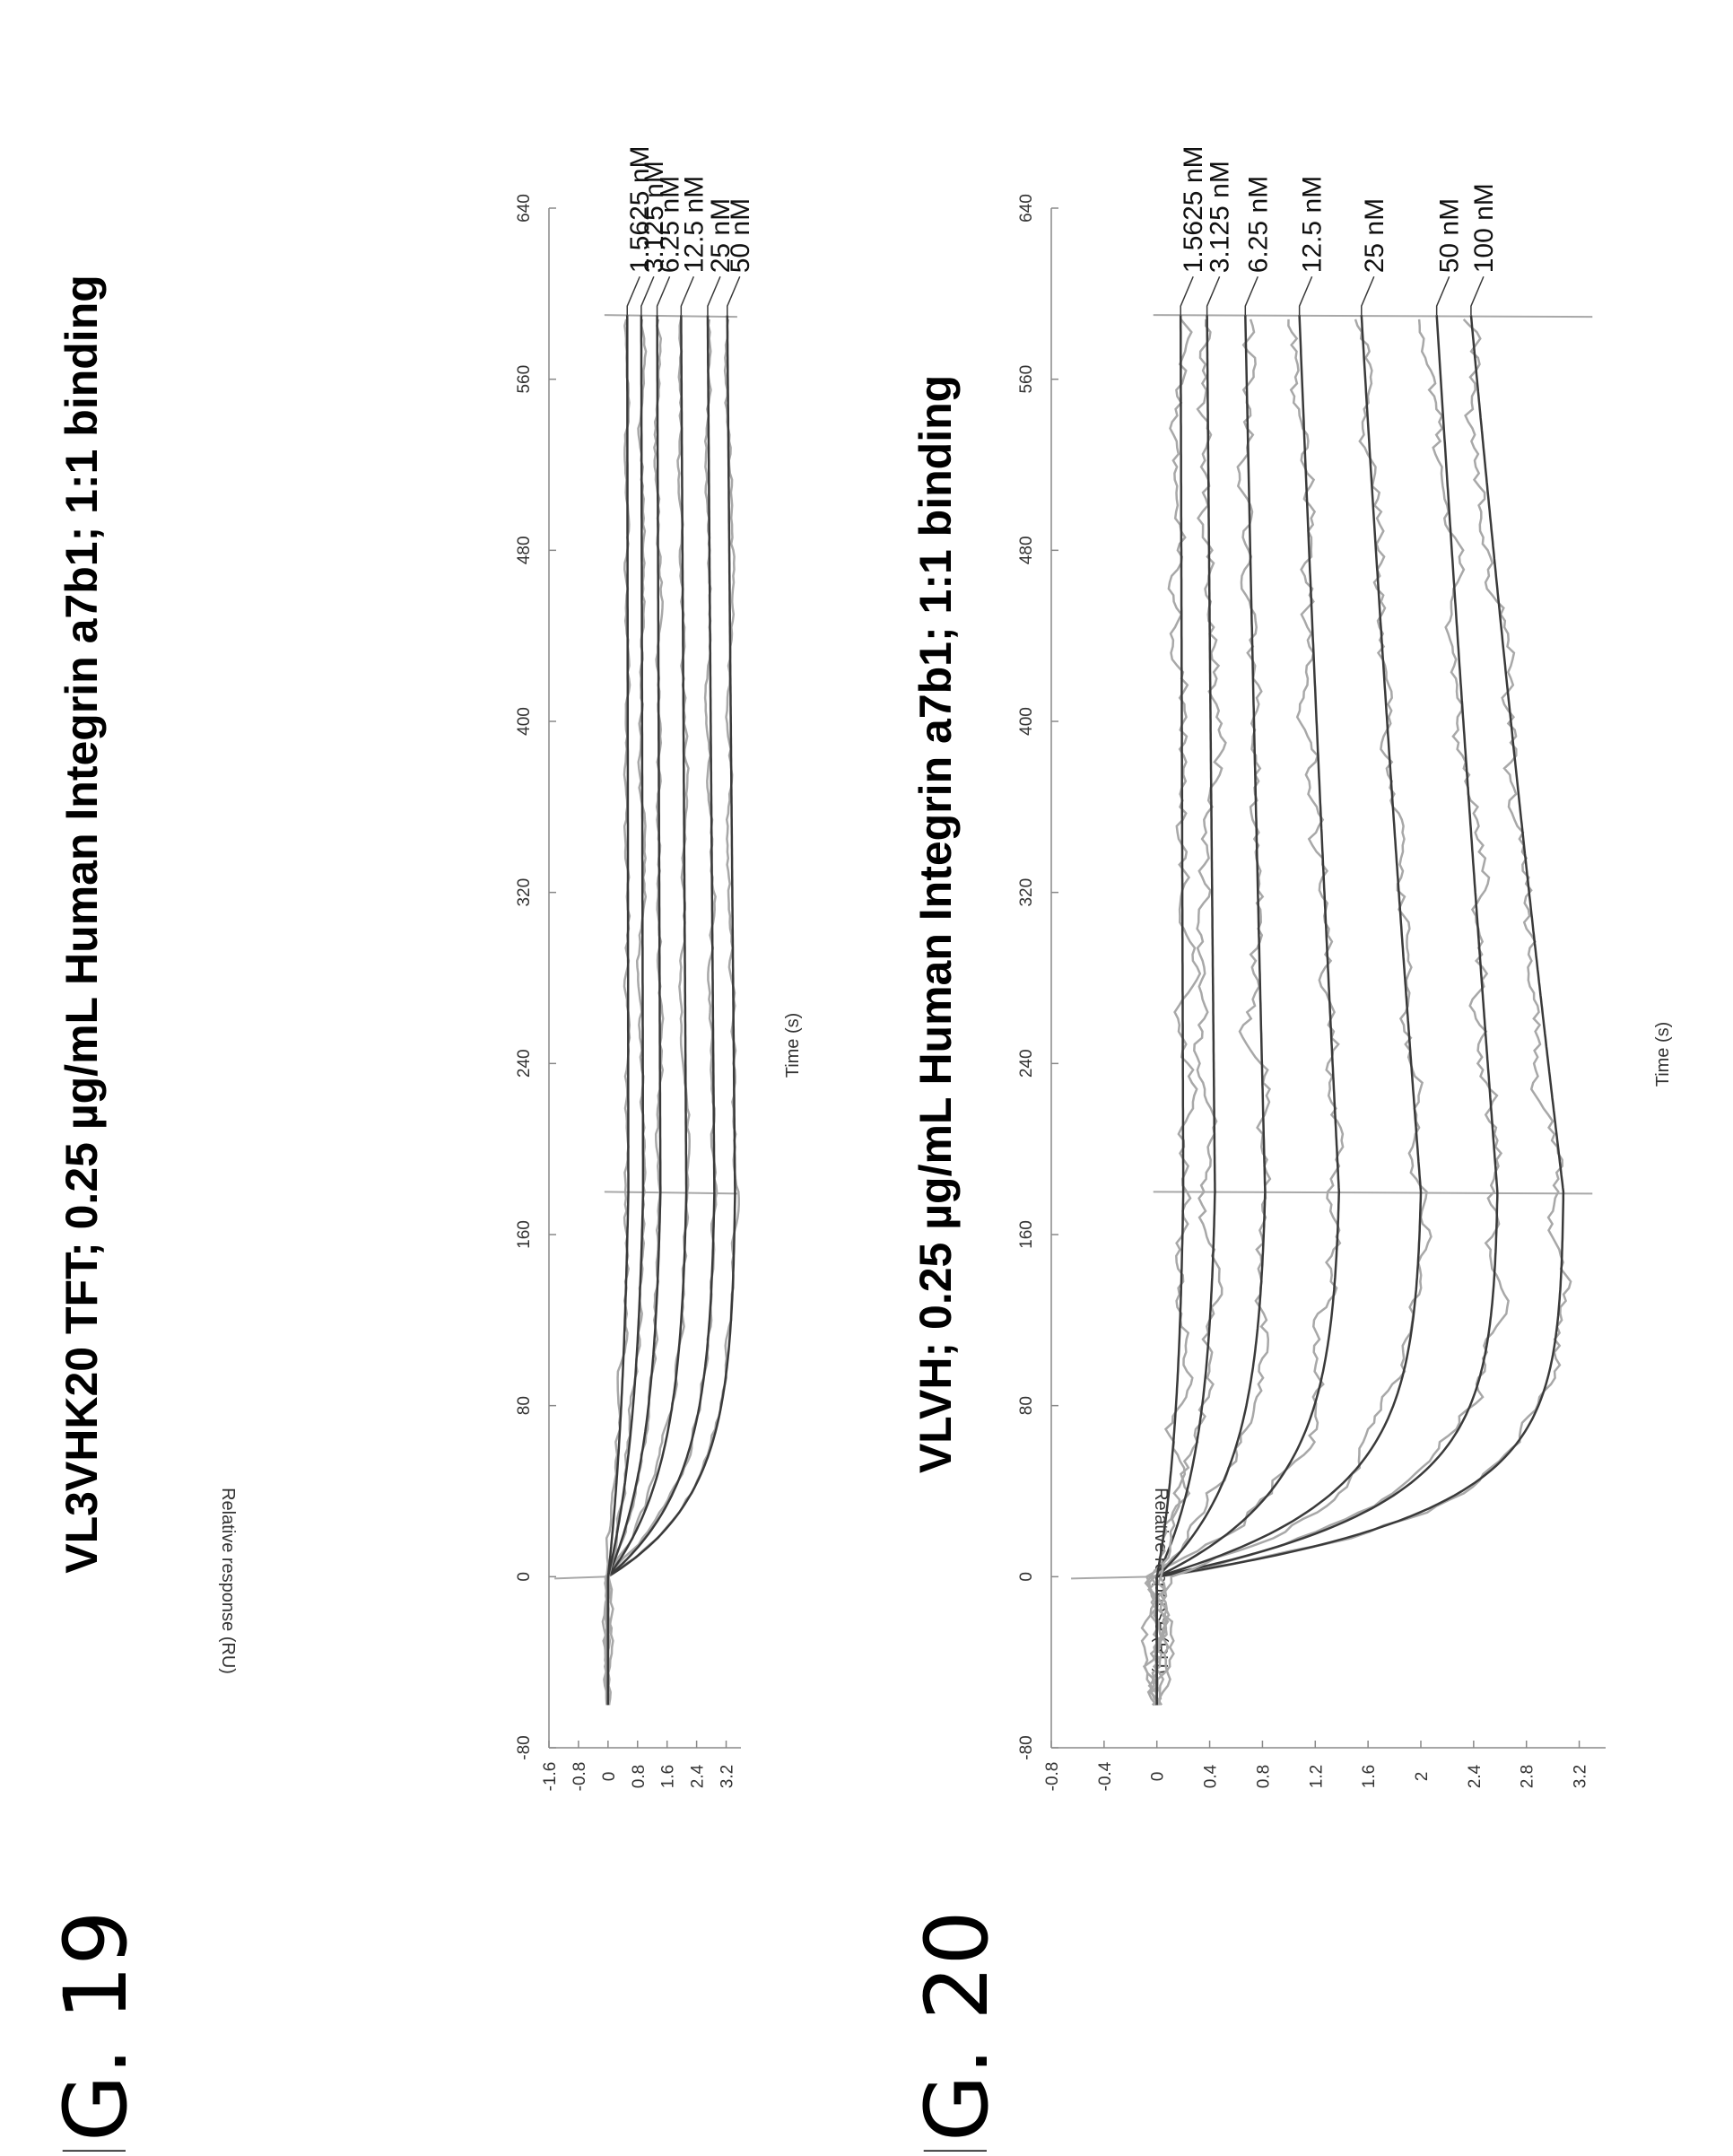 Image resolution: width=1733 pixels, height=2156 pixels. I want to click on fig-19-y-tick-label: -0.8, so click(579, 1777).